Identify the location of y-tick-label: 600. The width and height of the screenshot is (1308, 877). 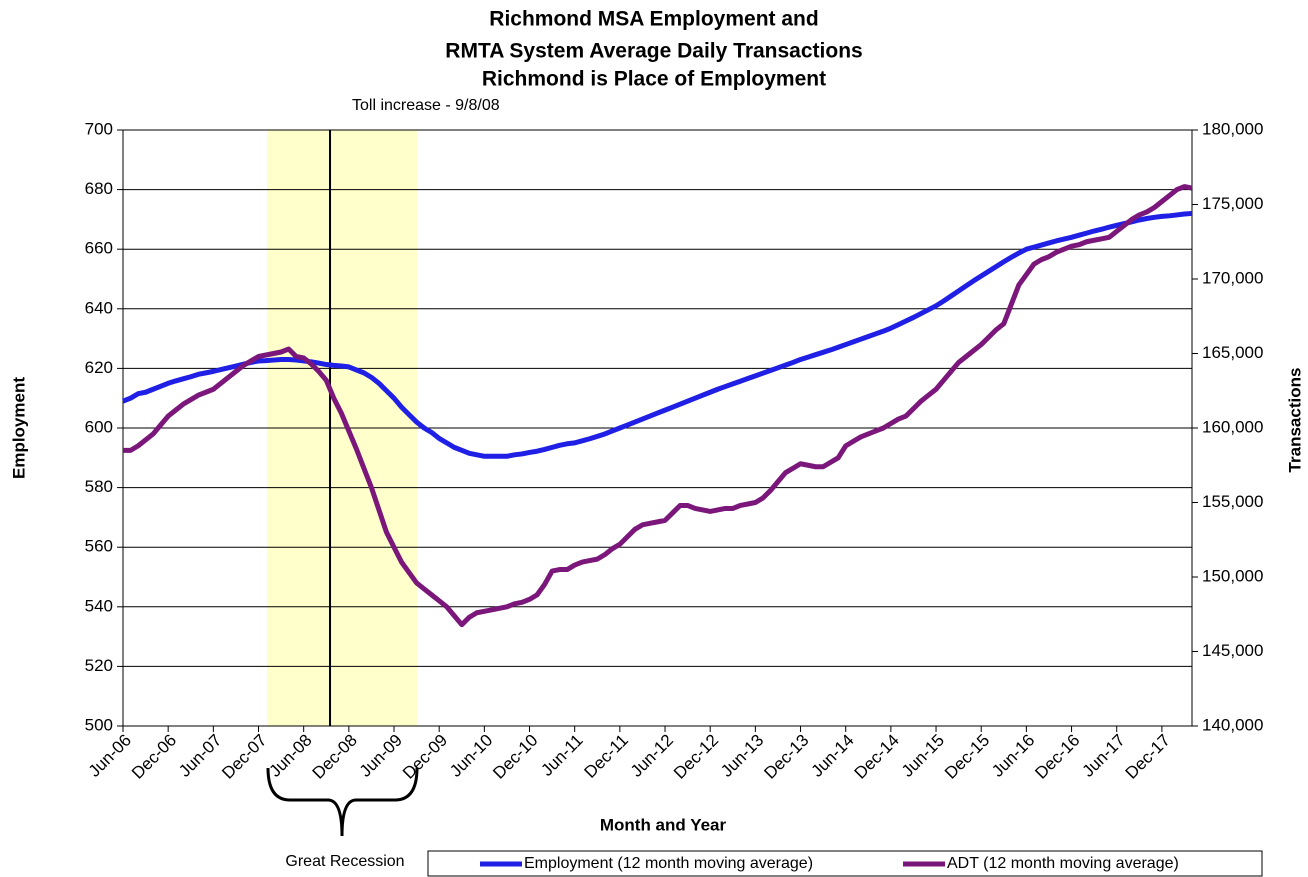
(99, 426).